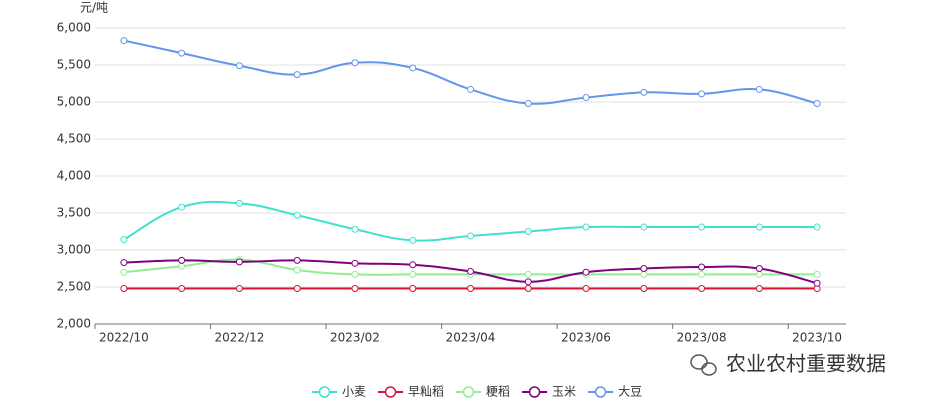 This screenshot has height=405, width=940. Describe the element at coordinates (74, 65) in the screenshot. I see `y-tick-label: 5,500` at that location.